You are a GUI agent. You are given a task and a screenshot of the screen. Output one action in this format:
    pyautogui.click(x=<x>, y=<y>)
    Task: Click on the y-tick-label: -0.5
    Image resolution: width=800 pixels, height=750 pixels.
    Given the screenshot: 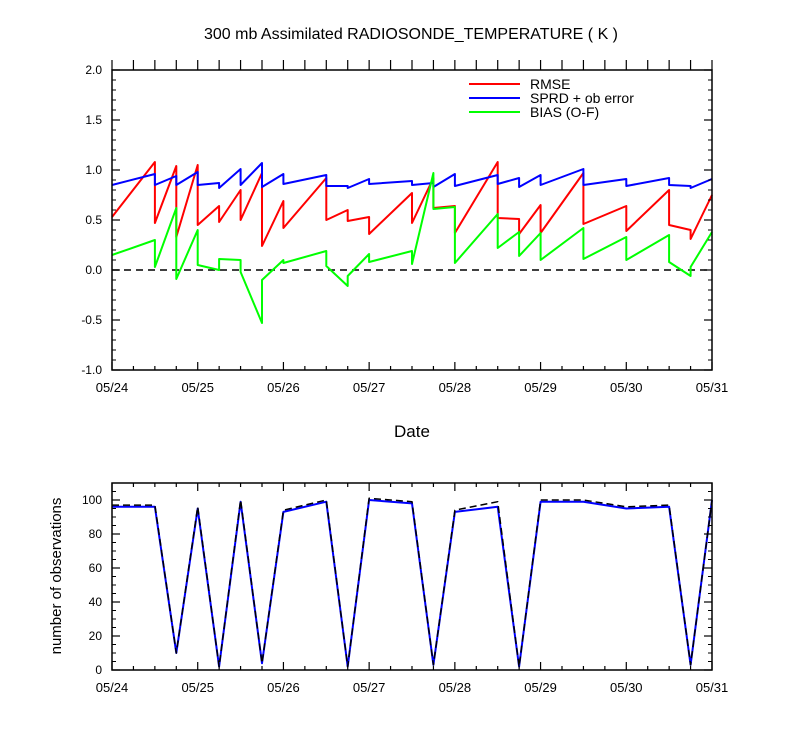 What is the action you would take?
    pyautogui.click(x=91, y=320)
    